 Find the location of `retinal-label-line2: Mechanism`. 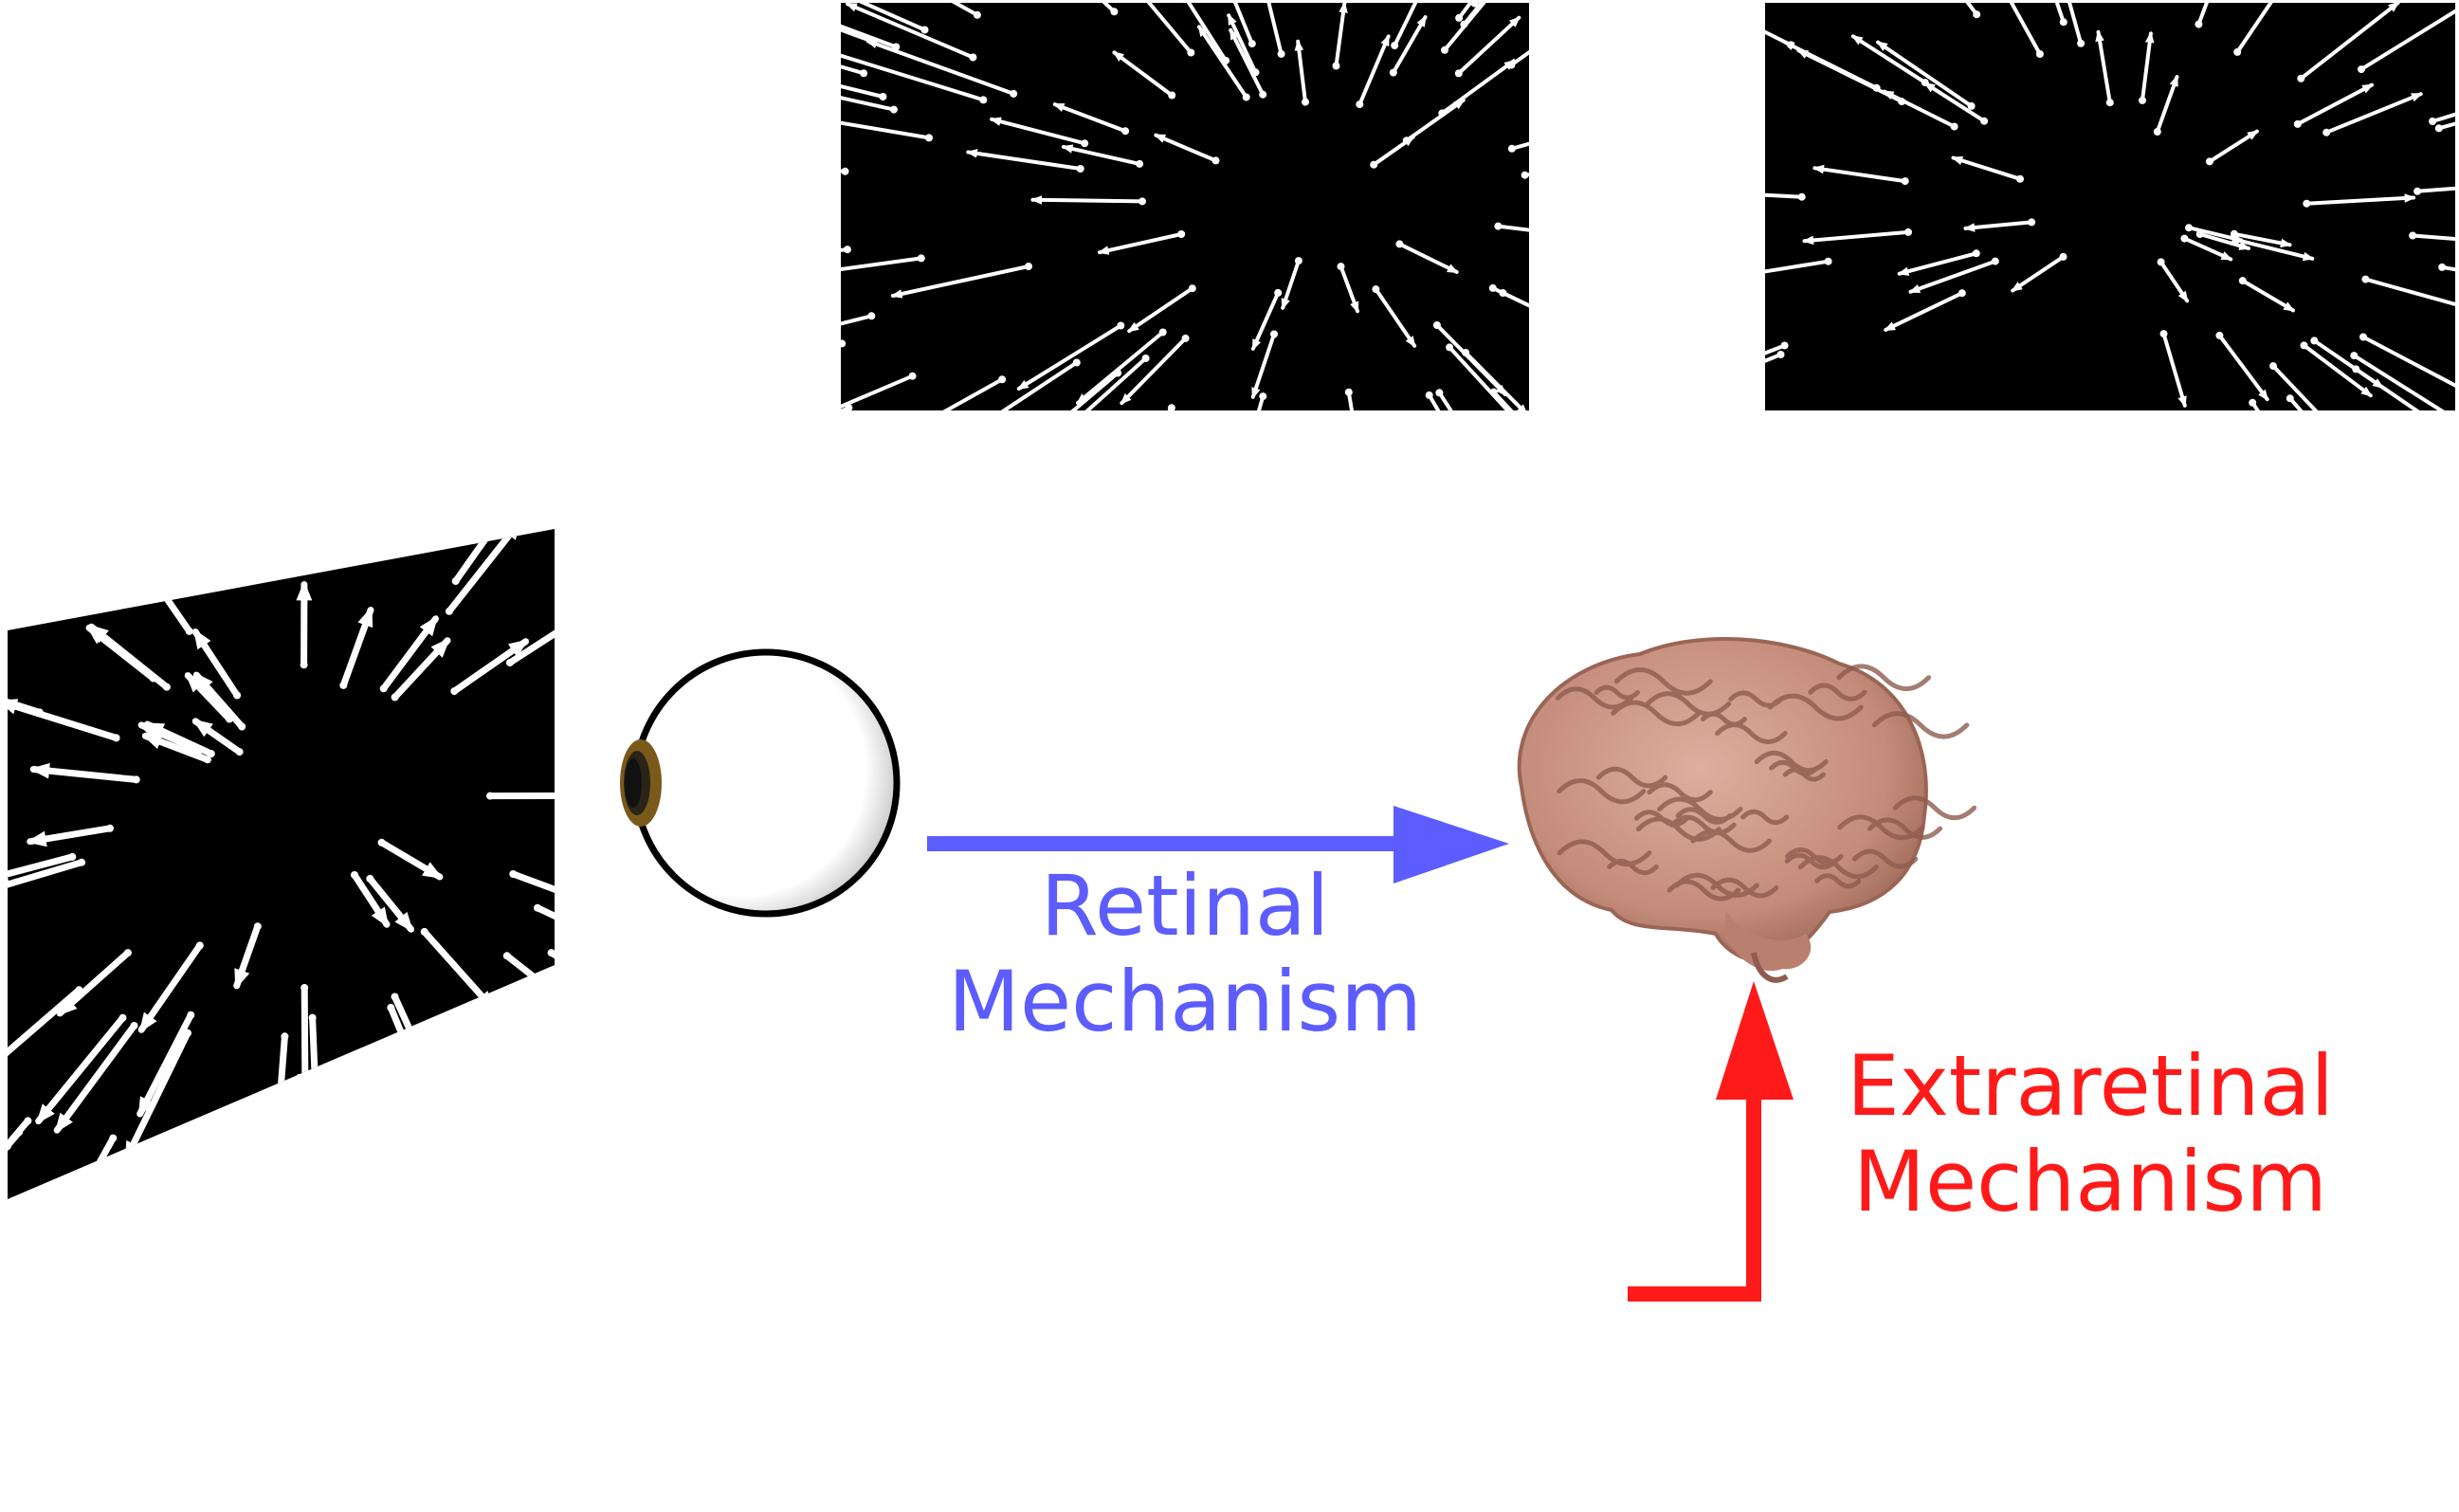

retinal-label-line2: Mechanism is located at coordinates (1185, 1002).